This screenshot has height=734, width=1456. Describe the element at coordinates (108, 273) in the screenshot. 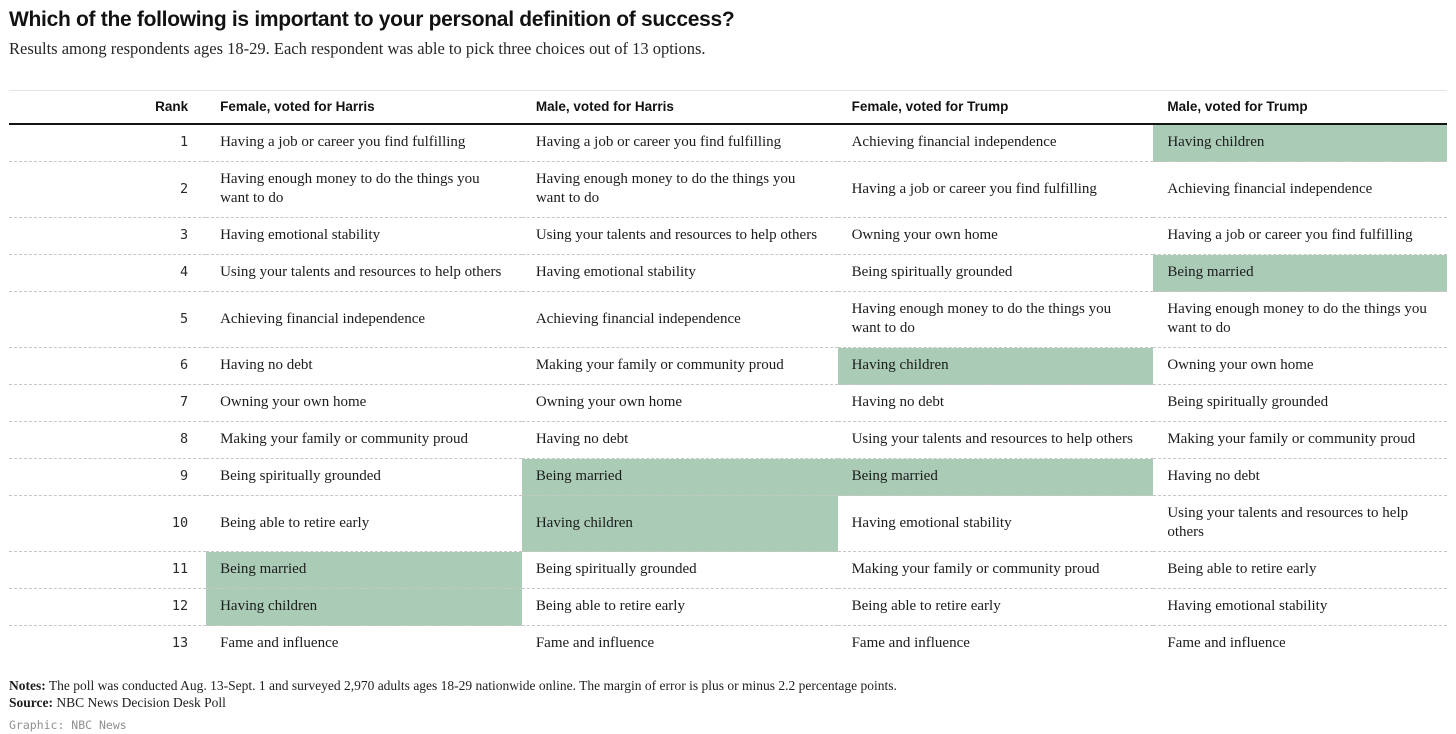

I see `rank-cell: 4` at that location.